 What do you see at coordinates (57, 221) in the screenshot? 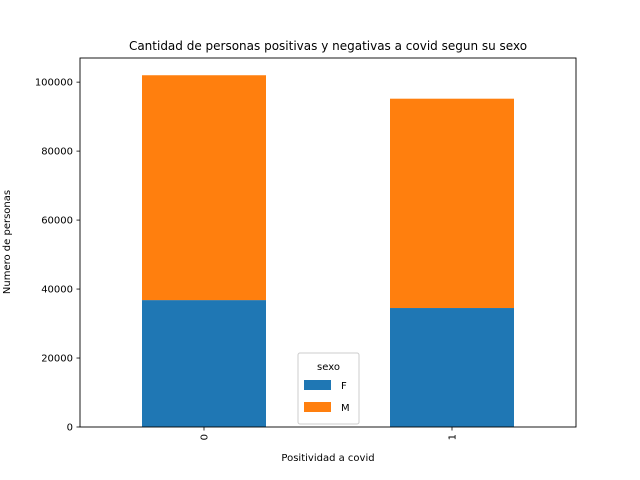
I see `y-tick-label: 60000` at bounding box center [57, 221].